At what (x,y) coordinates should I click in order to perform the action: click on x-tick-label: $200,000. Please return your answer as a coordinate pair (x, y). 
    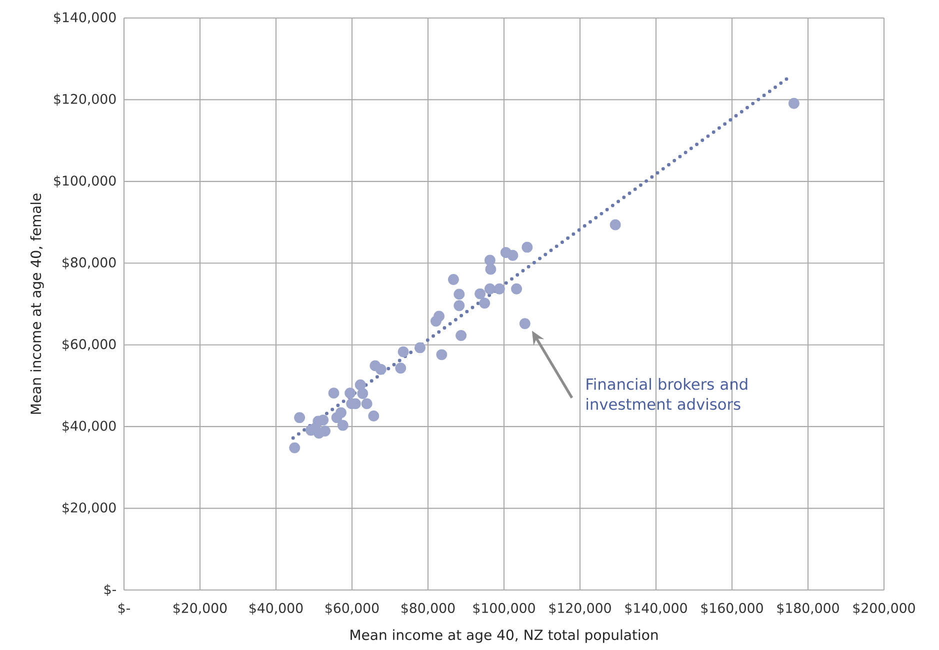
    Looking at the image, I should click on (884, 608).